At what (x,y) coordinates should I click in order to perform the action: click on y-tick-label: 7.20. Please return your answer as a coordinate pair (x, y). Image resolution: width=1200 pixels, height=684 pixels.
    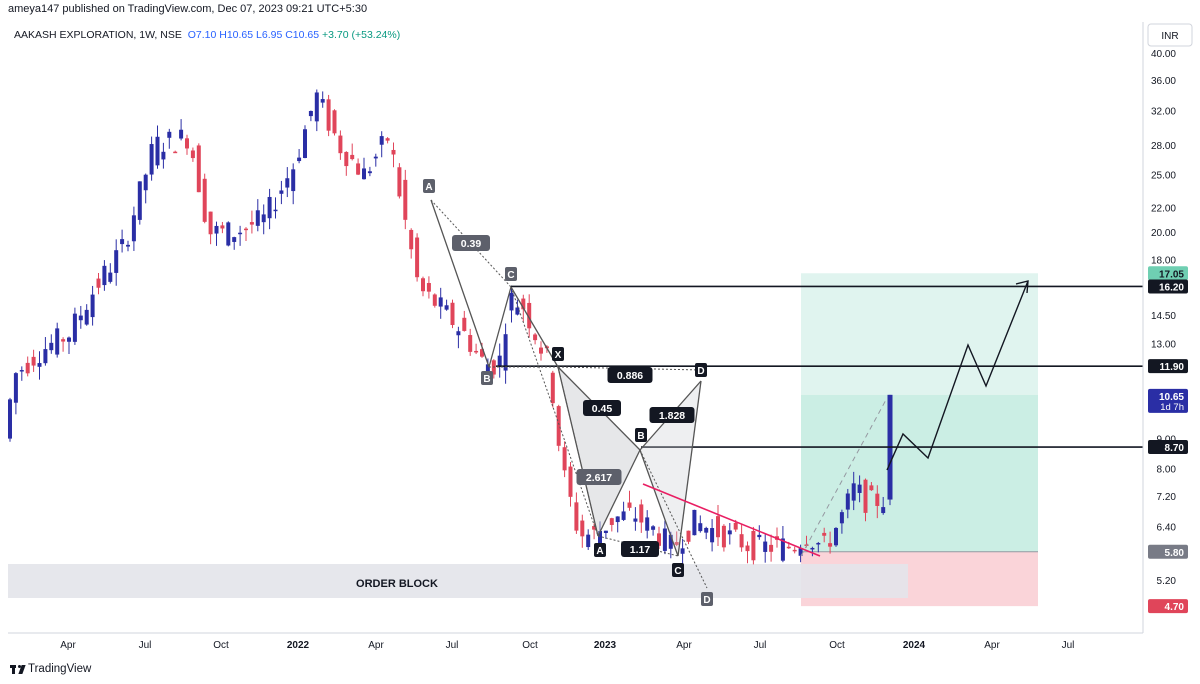
    Looking at the image, I should click on (1167, 497).